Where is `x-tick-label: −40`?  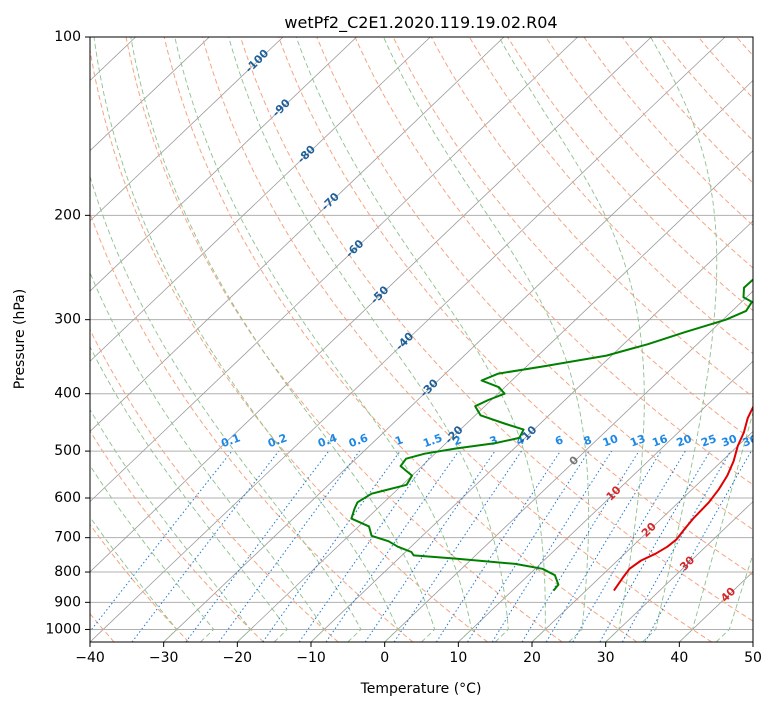
x-tick-label: −40 is located at coordinates (90, 658).